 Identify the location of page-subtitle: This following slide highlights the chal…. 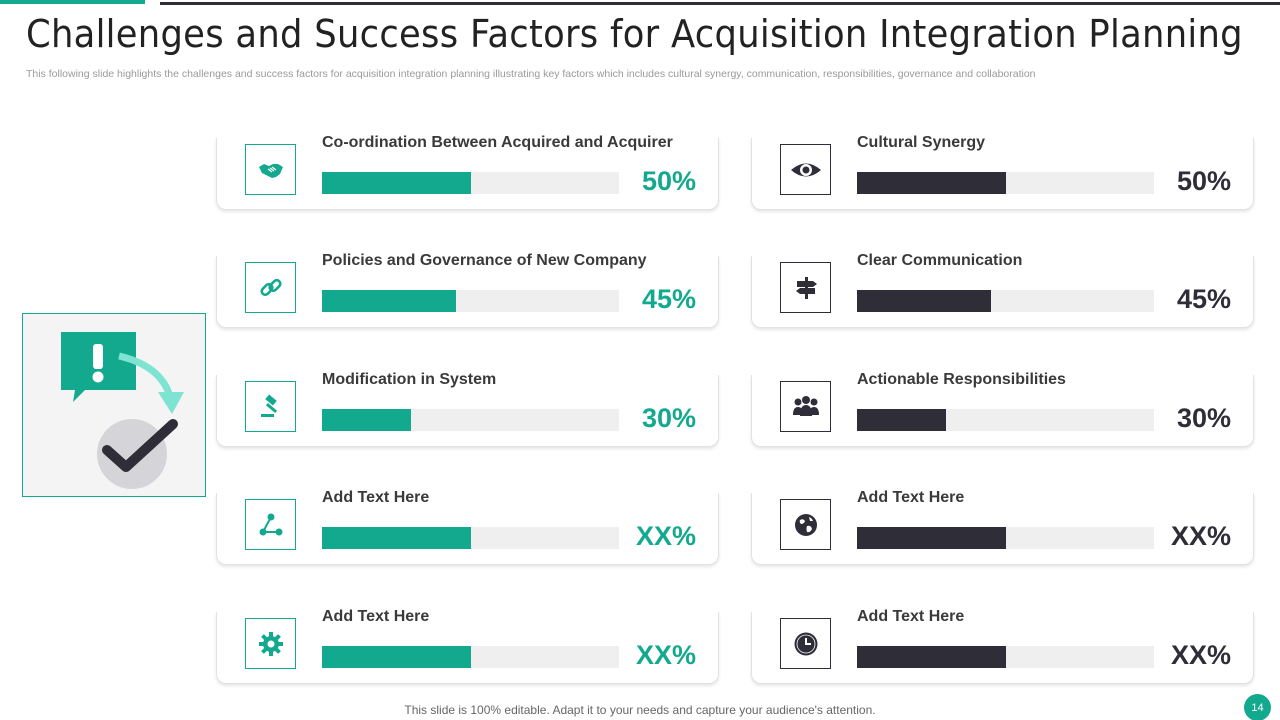
(531, 74).